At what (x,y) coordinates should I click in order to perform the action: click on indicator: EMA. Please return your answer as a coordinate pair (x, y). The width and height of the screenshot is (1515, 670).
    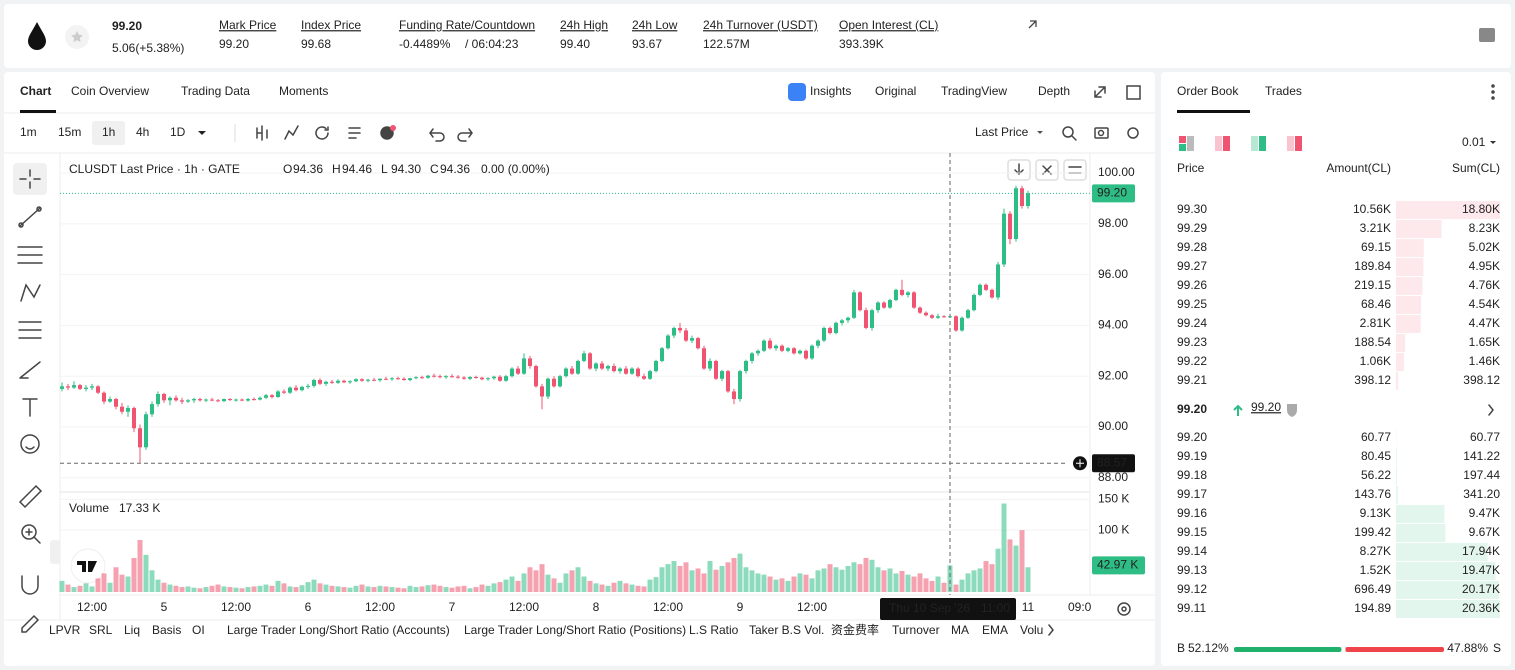
    Looking at the image, I should click on (995, 630).